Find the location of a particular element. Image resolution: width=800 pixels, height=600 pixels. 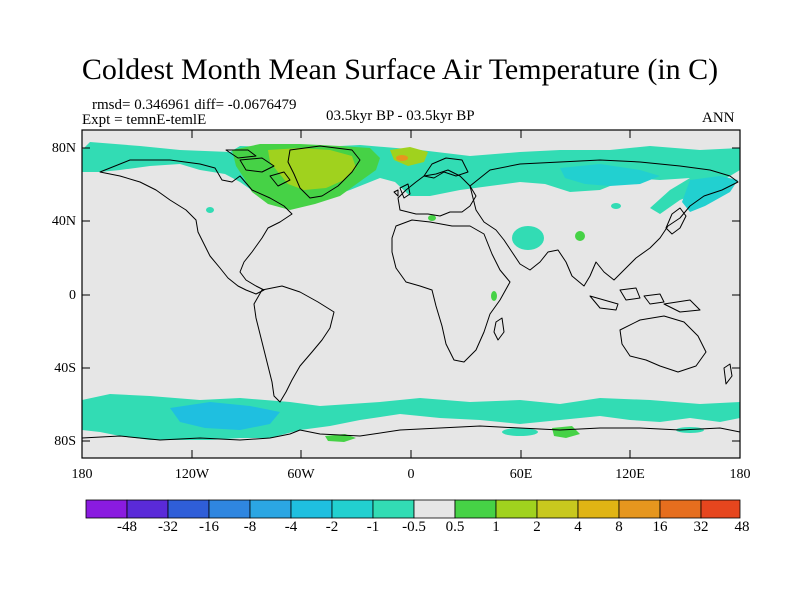

colorbar-label-2: -32 is located at coordinates (168, 527).